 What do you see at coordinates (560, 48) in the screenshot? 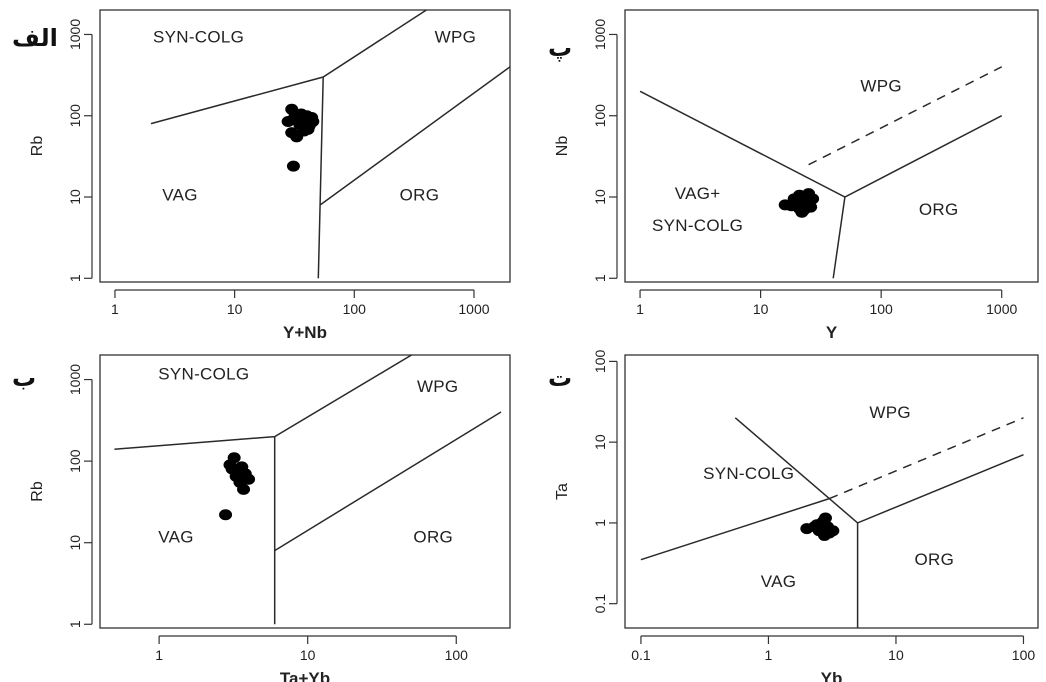
I see `panel-label: پ` at bounding box center [560, 48].